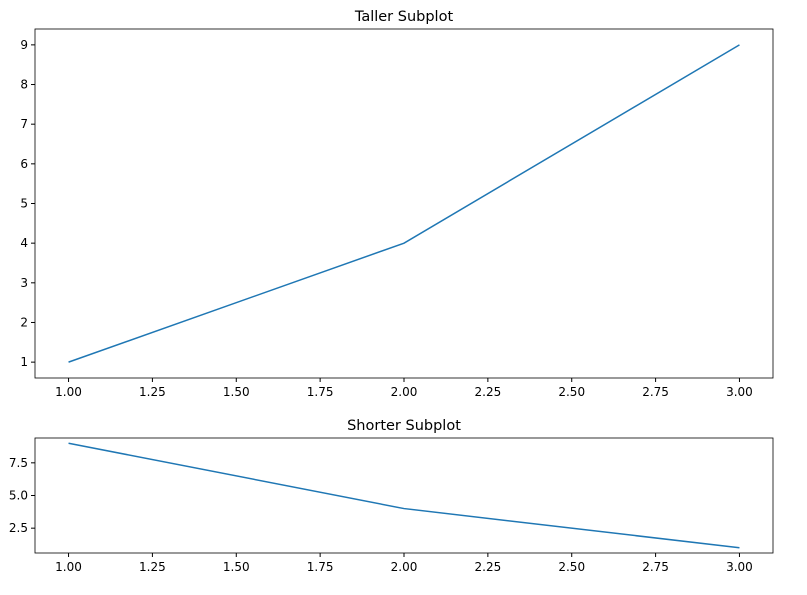 The image size is (807, 595). What do you see at coordinates (404, 17) in the screenshot?
I see `chart-title: Taller Subplot` at bounding box center [404, 17].